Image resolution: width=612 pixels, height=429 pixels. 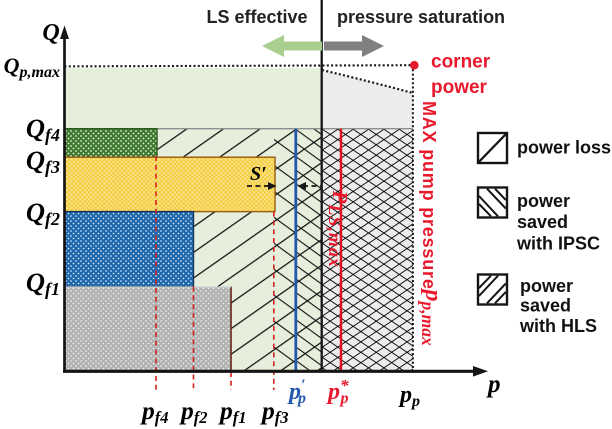 What do you see at coordinates (43, 129) in the screenshot?
I see `svg-text: Qf4` at bounding box center [43, 129].